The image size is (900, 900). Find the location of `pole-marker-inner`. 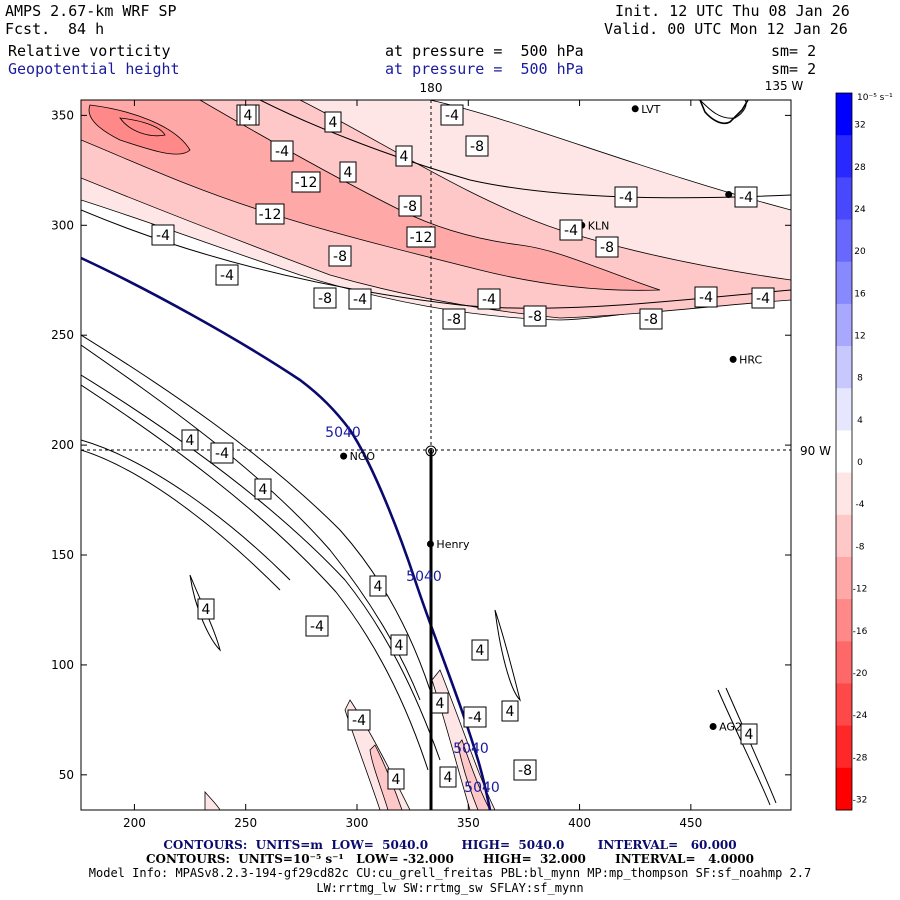

pole-marker-inner is located at coordinates (431, 451).